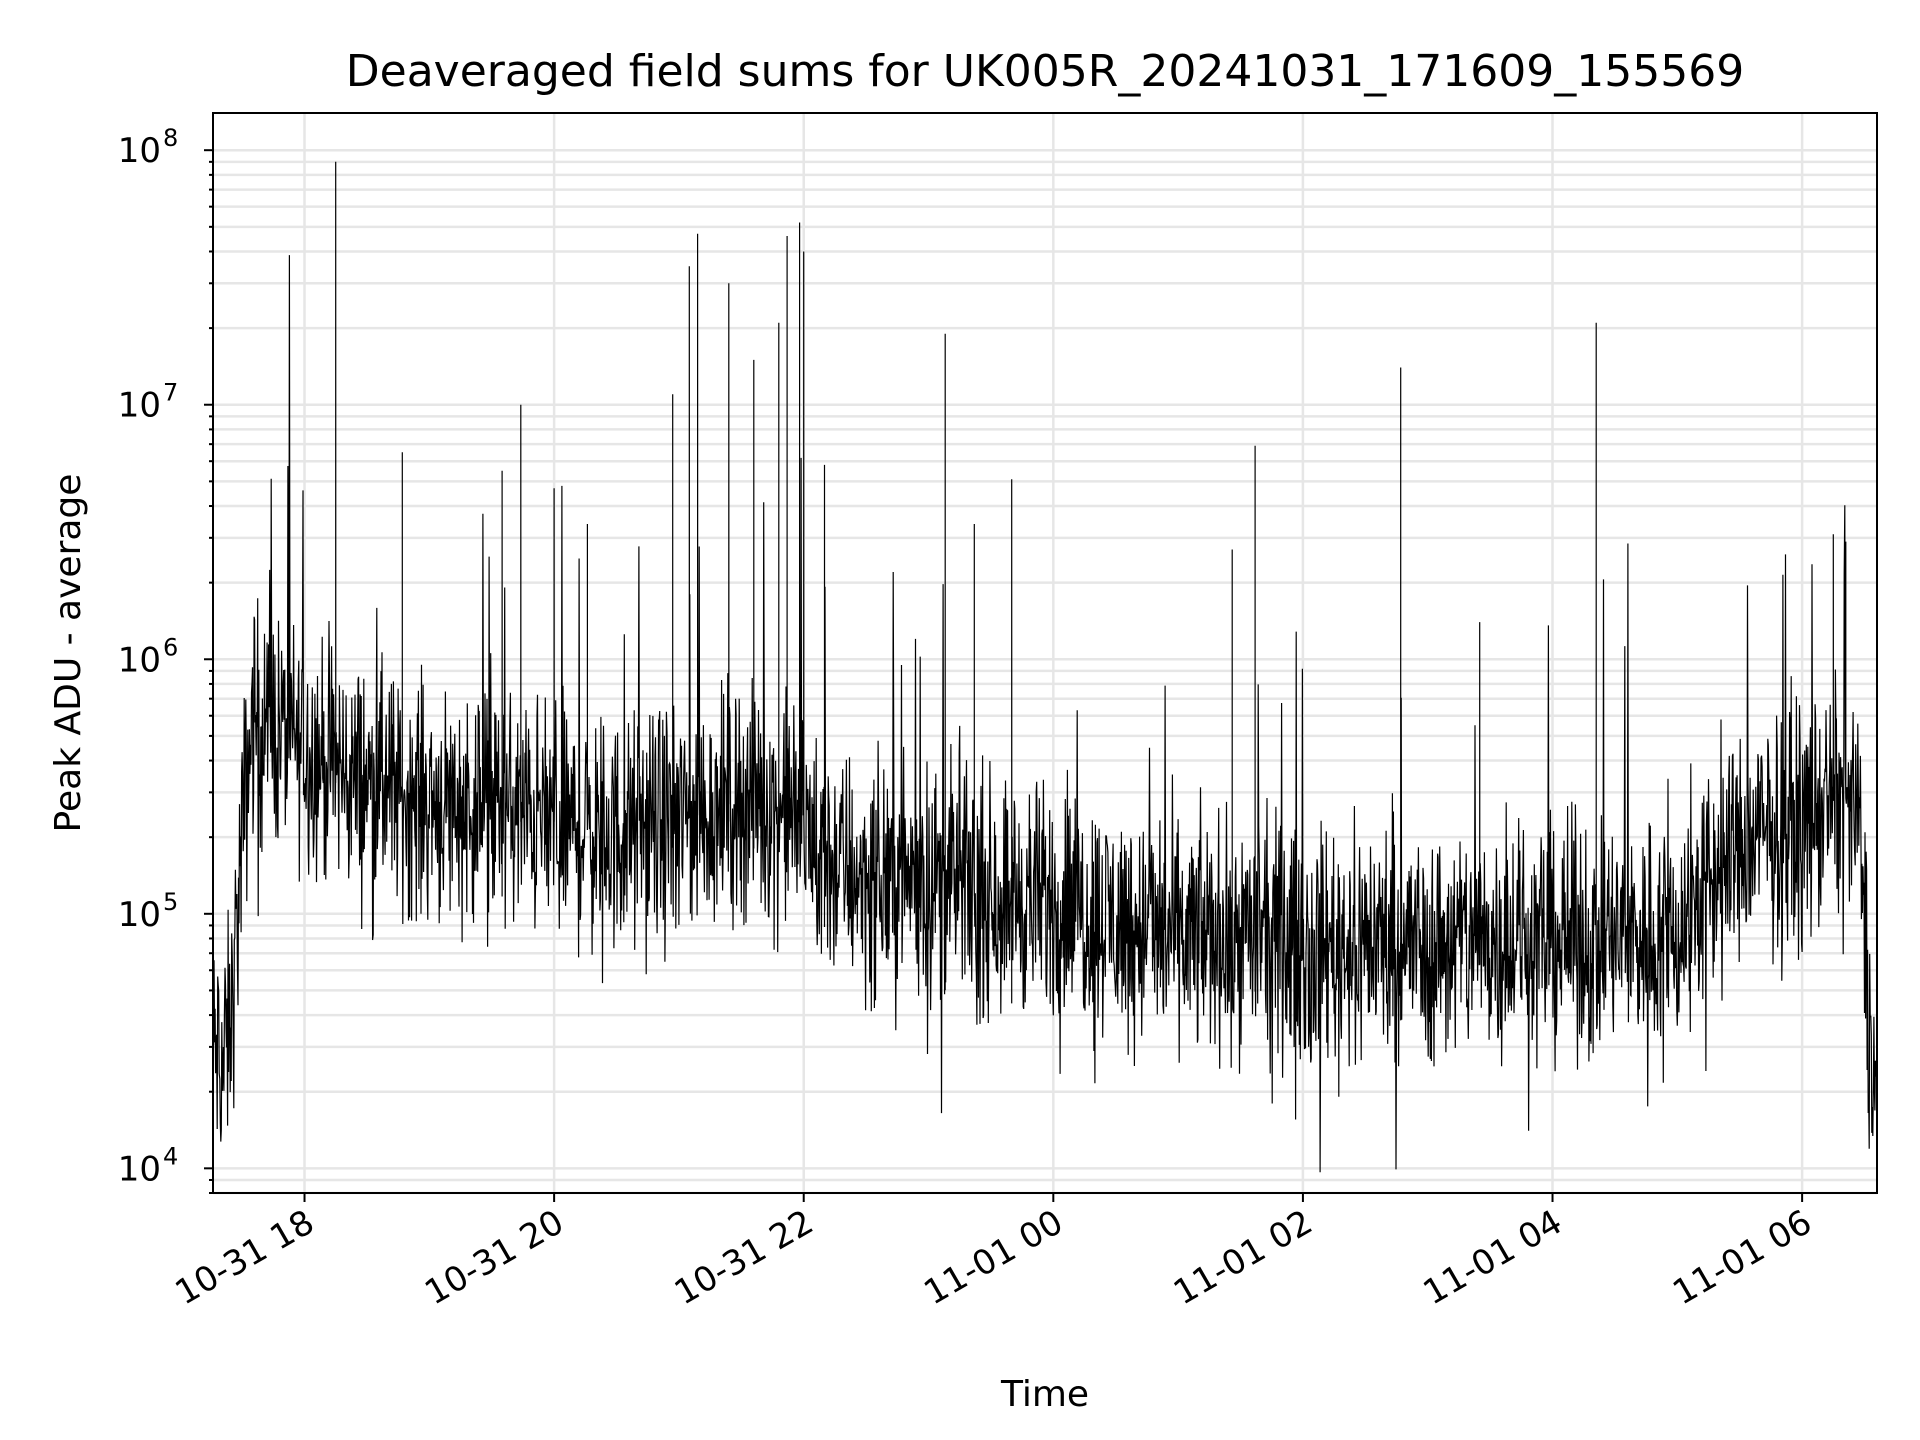 The height and width of the screenshot is (1440, 1920). Describe the element at coordinates (170, 1156) in the screenshot. I see `y-tick-exponent: 4` at that location.